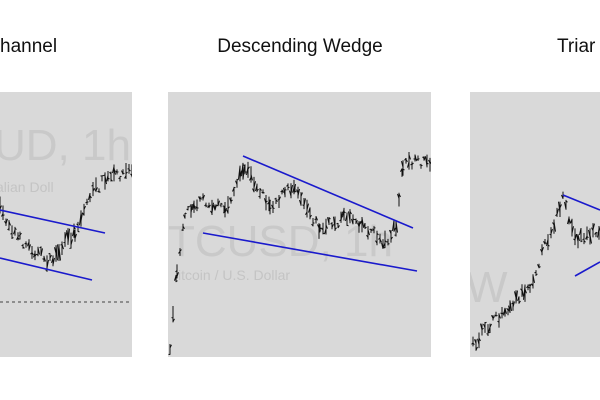 The width and height of the screenshot is (600, 400). Describe the element at coordinates (280, 241) in the screenshot. I see `watermark: TCUSD, 1h` at that location.